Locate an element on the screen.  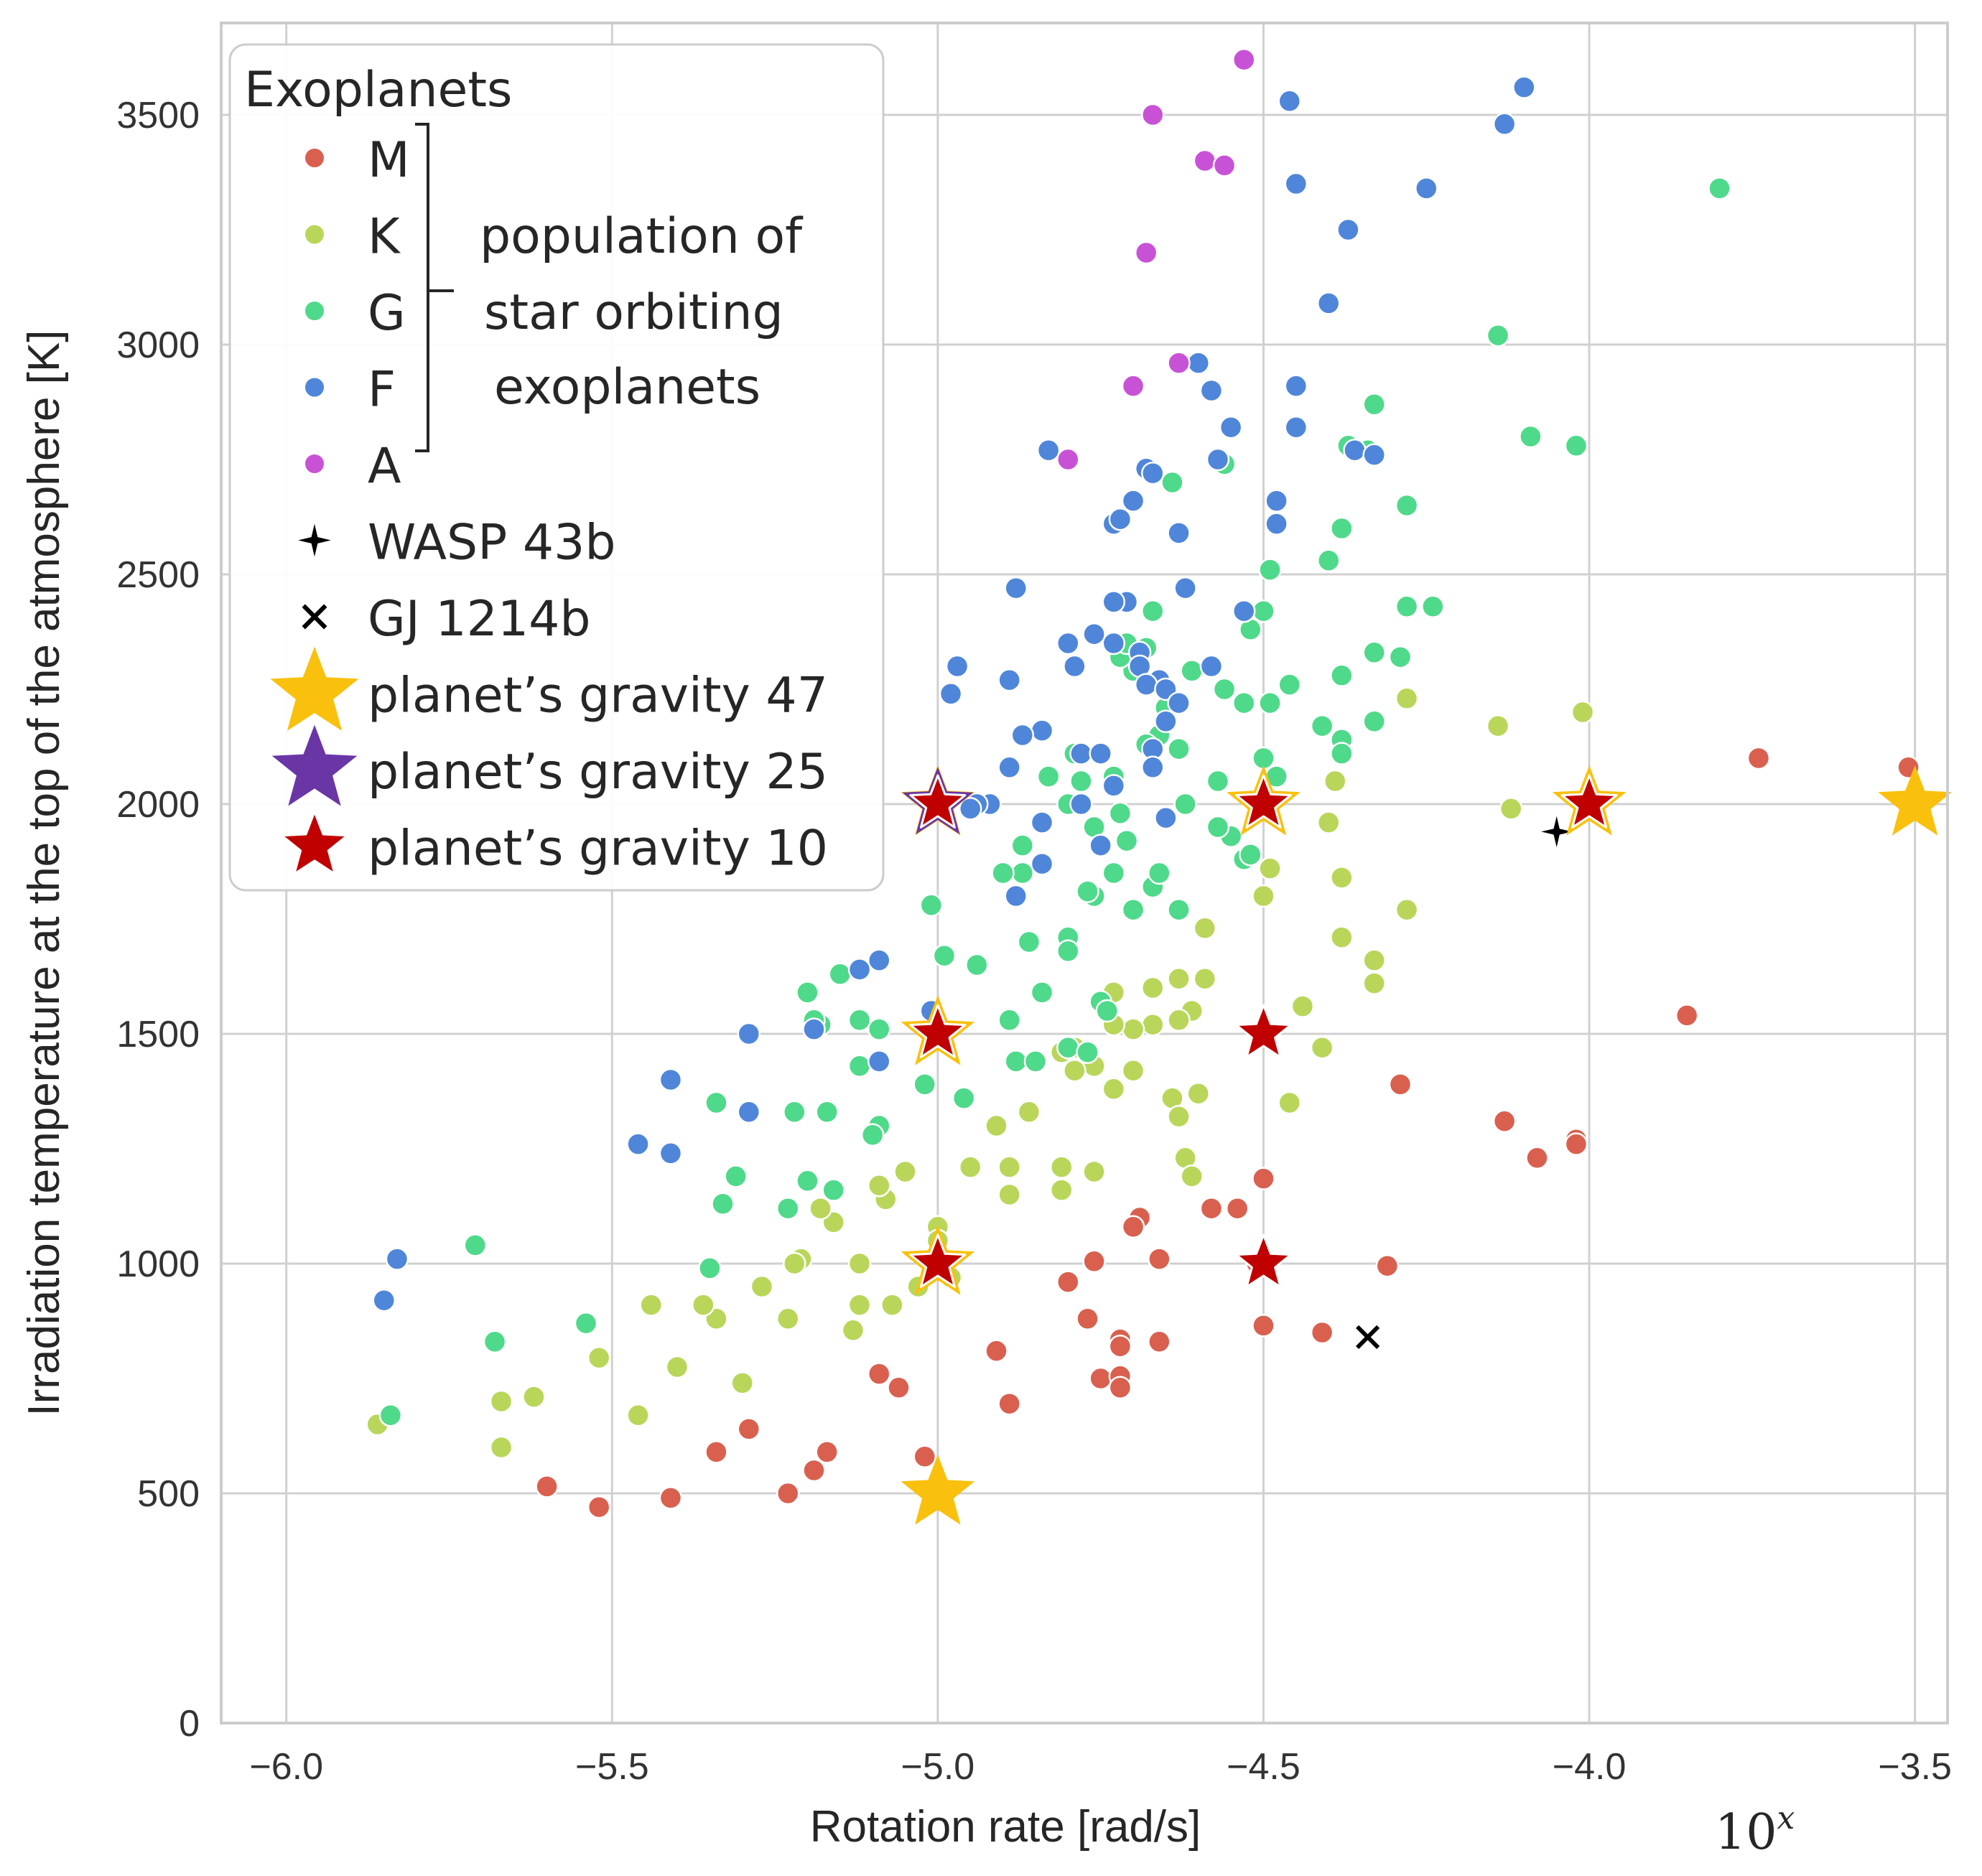
legend-marker-m is located at coordinates (314, 157).